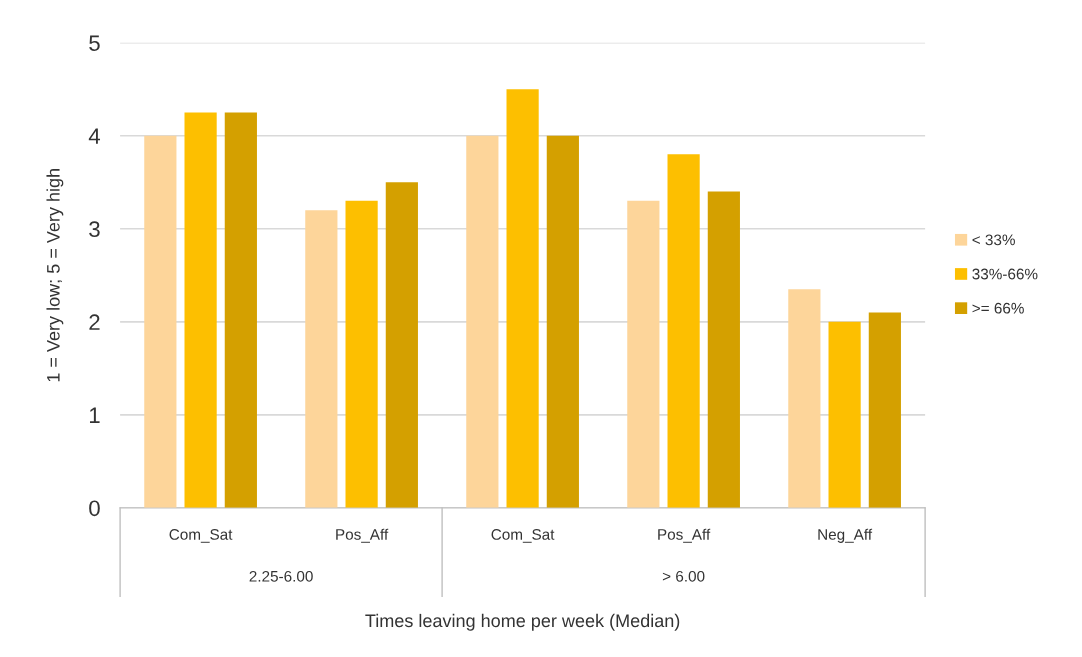 The image size is (1082, 657). I want to click on y-axis-title: 1 = Very low; 5 = Very high, so click(55, 275).